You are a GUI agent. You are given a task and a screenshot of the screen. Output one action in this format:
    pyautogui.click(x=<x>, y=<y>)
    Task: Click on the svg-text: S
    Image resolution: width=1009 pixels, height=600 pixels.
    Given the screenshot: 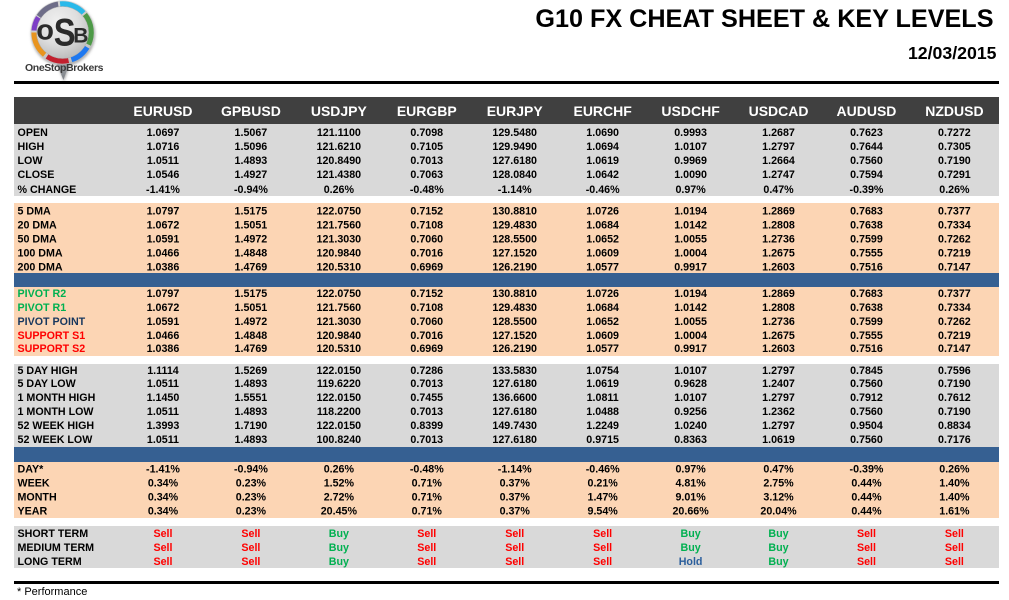 What is the action you would take?
    pyautogui.click(x=65, y=32)
    